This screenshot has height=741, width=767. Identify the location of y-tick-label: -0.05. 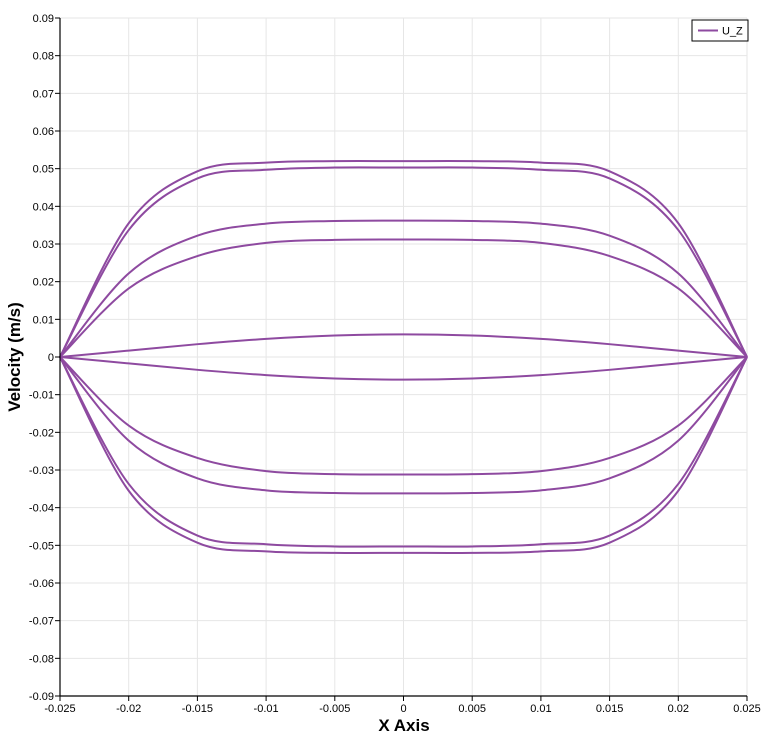
(41, 546).